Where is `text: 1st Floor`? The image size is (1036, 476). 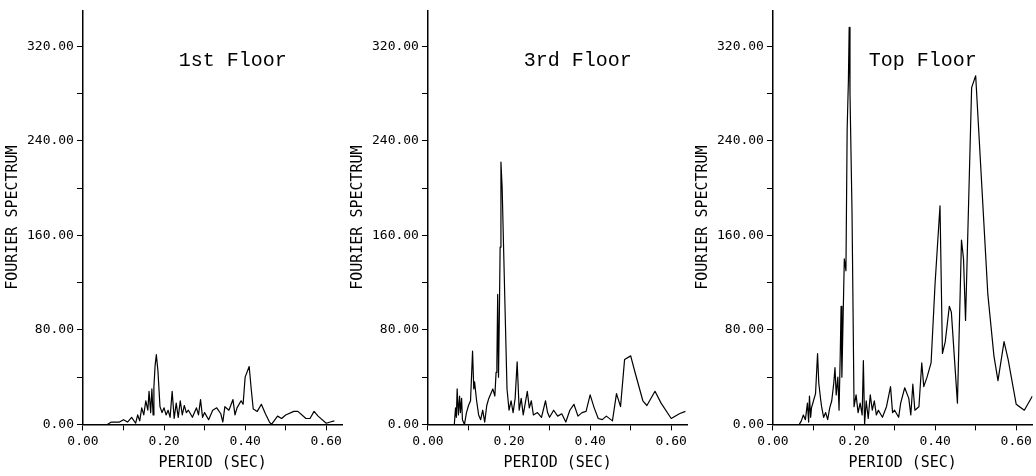 text: 1st Floor is located at coordinates (232, 61).